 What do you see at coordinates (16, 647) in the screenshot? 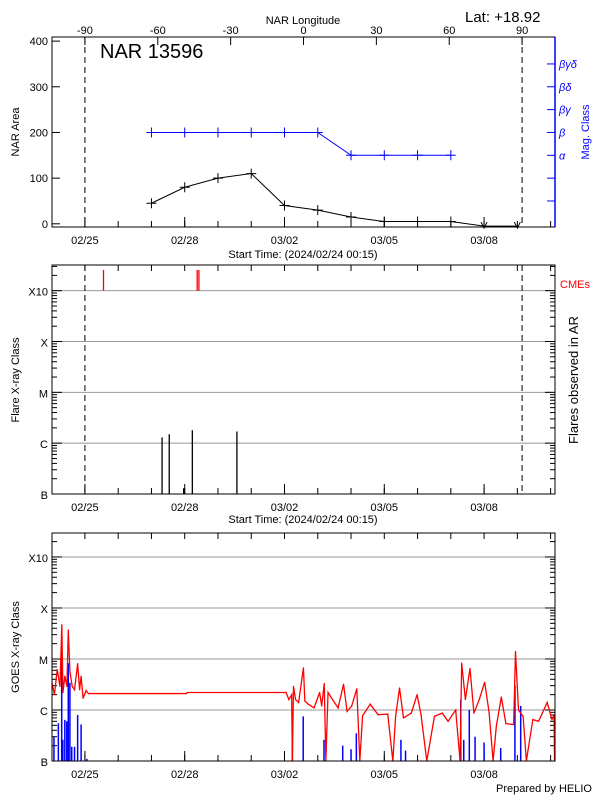
I see `goes-ylabel: GOES X-ray Class` at bounding box center [16, 647].